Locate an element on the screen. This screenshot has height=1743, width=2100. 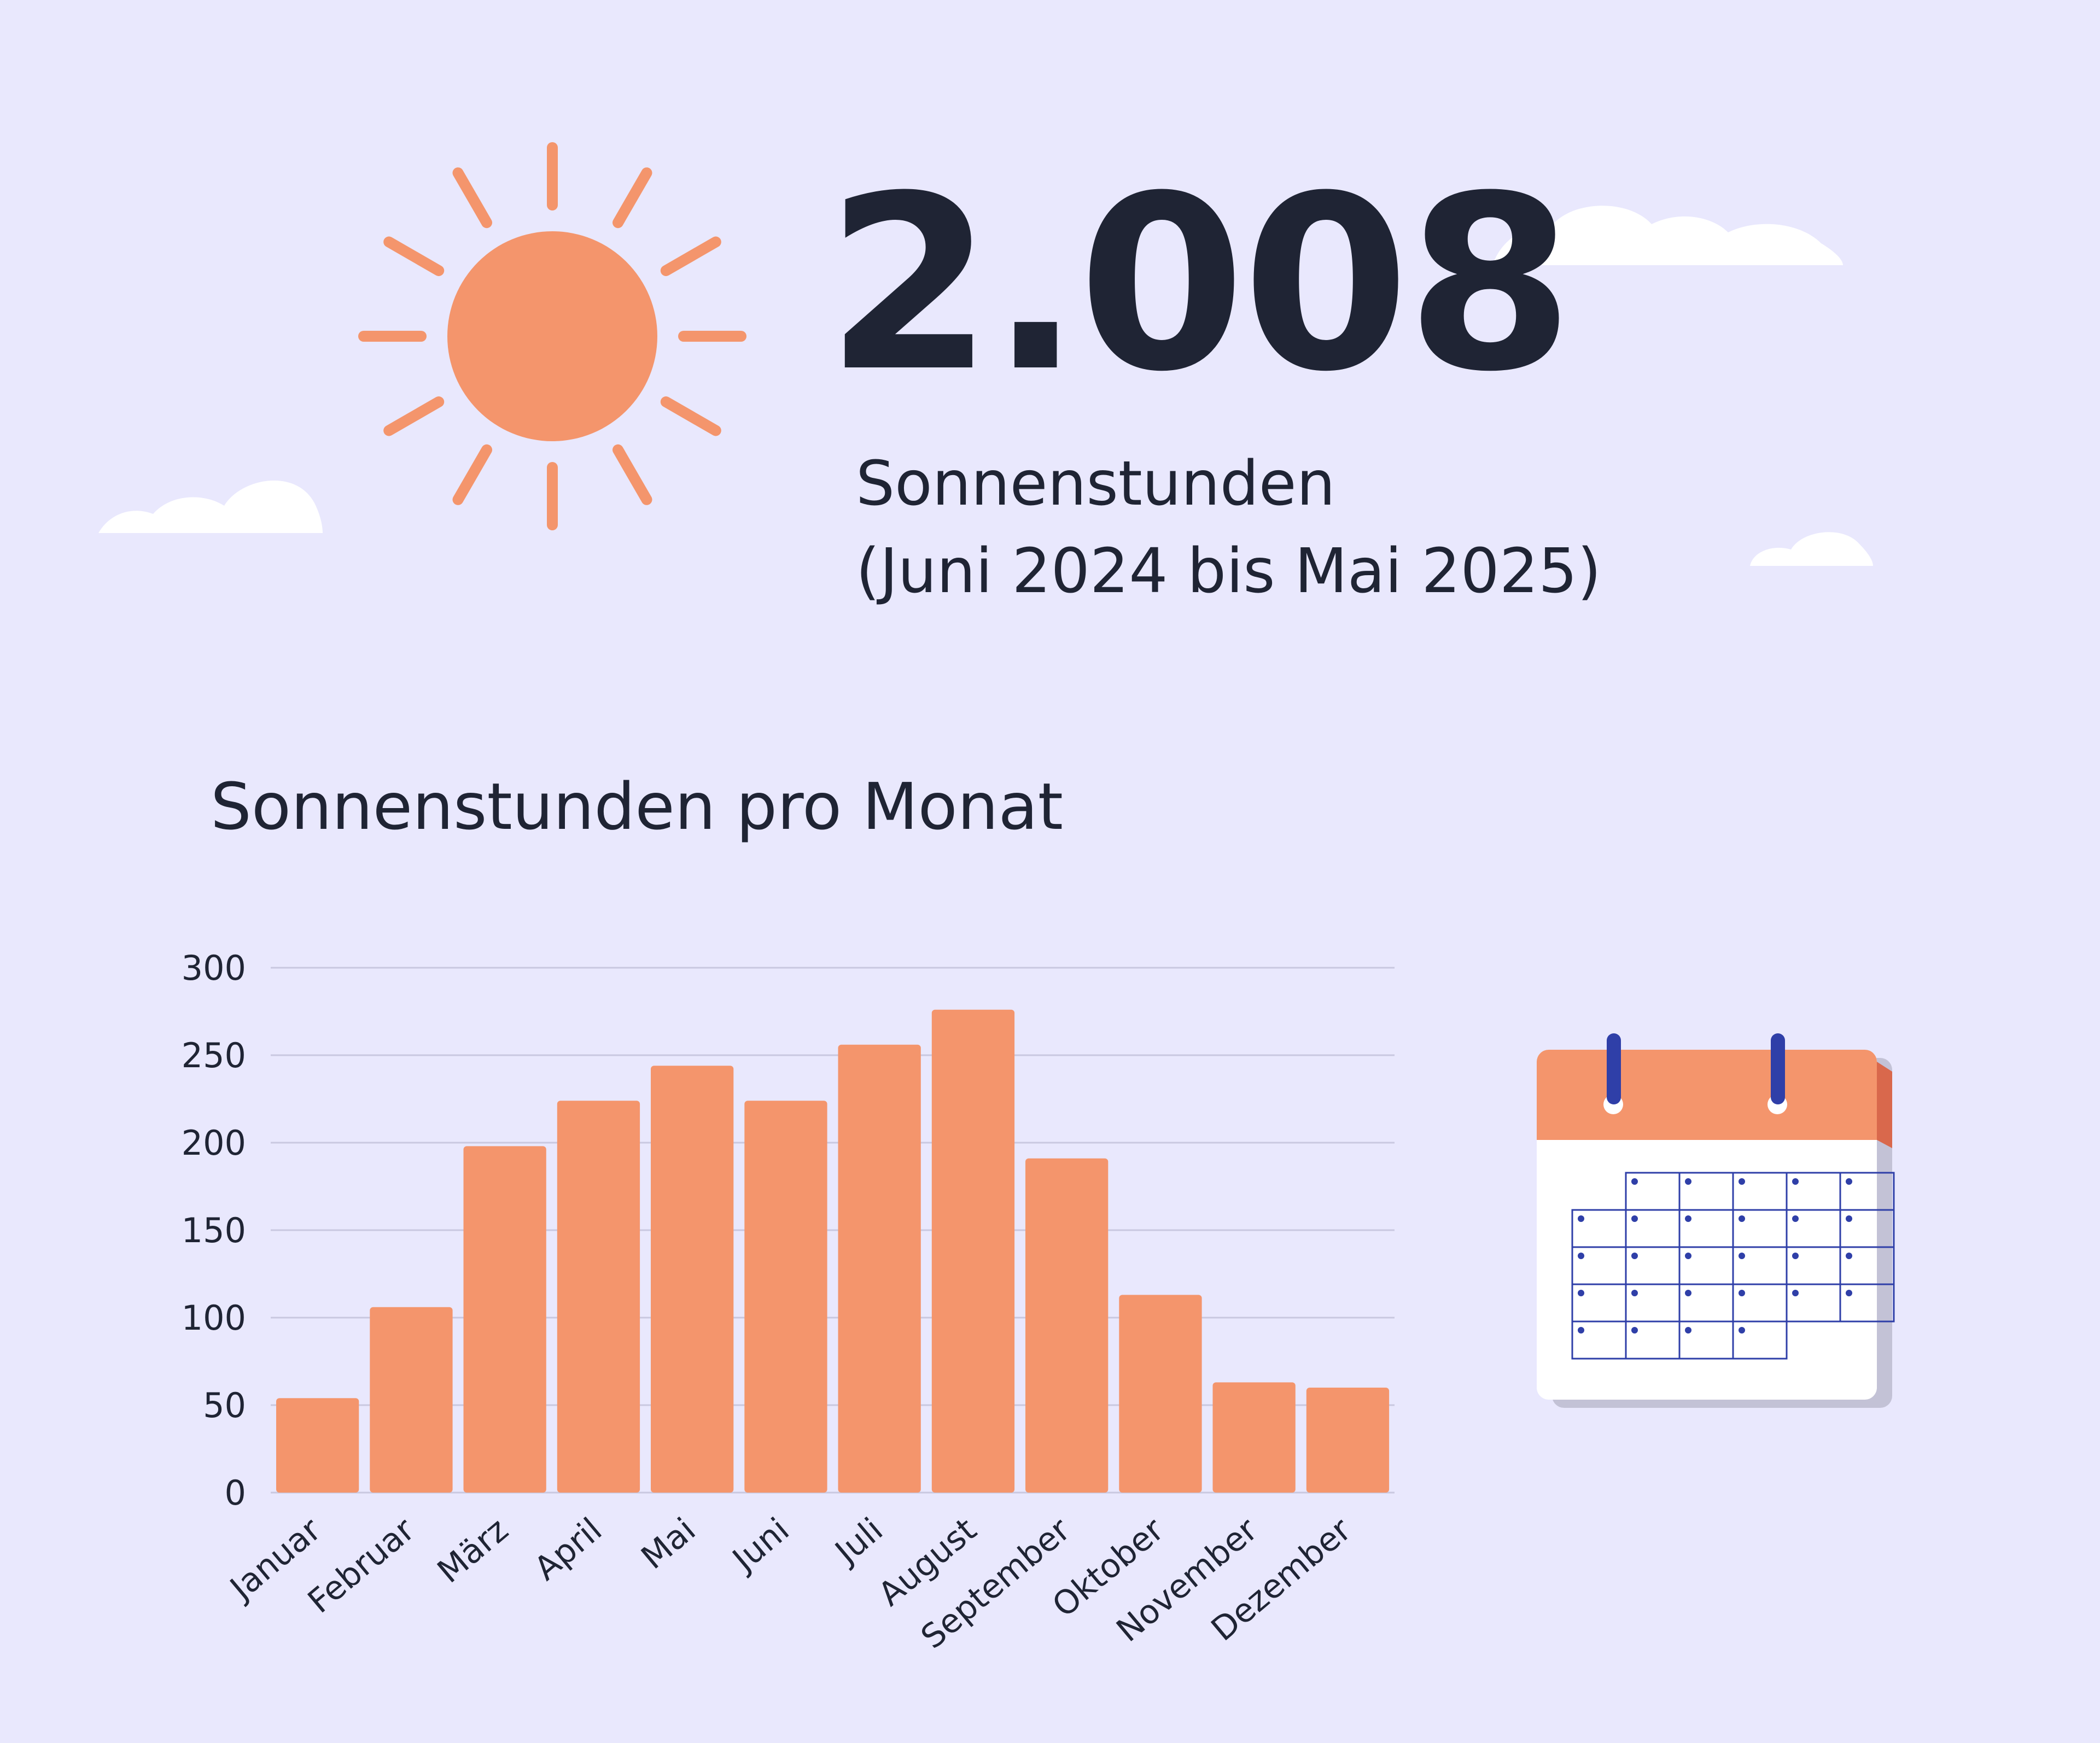
y-tick-label: 100 is located at coordinates (214, 1318).